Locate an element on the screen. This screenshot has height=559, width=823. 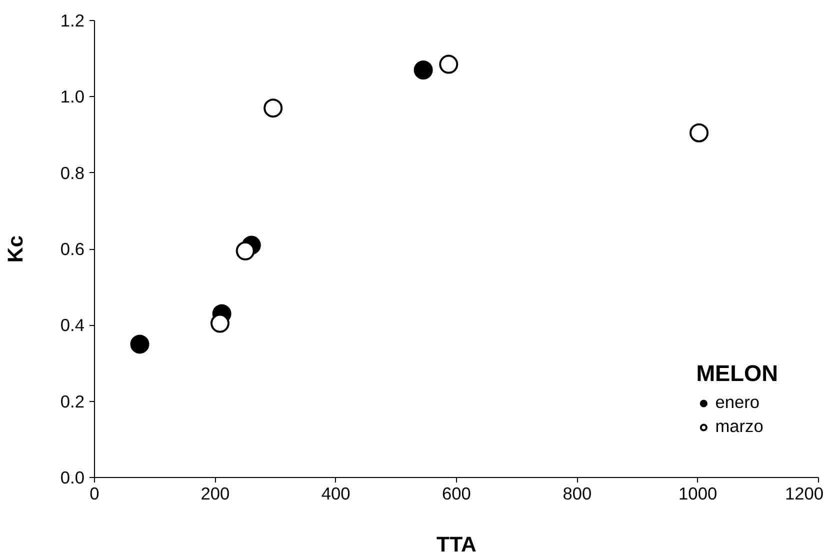
x-tick-label: 200 is located at coordinates (215, 494).